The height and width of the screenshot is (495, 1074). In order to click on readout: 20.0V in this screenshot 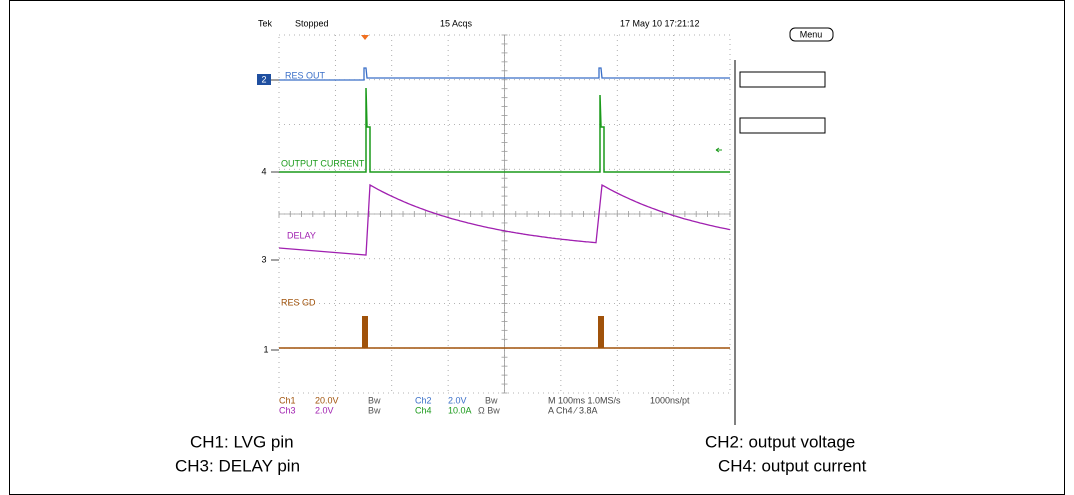, I will do `click(327, 400)`.